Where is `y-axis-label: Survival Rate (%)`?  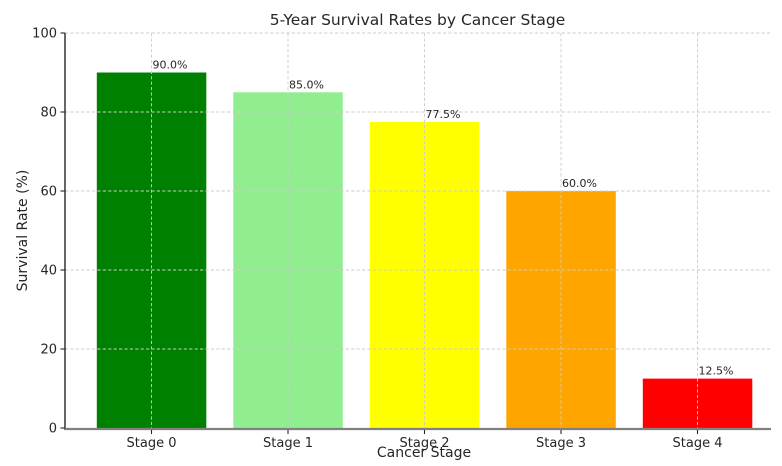
y-axis-label: Survival Rate (%) is located at coordinates (23, 231).